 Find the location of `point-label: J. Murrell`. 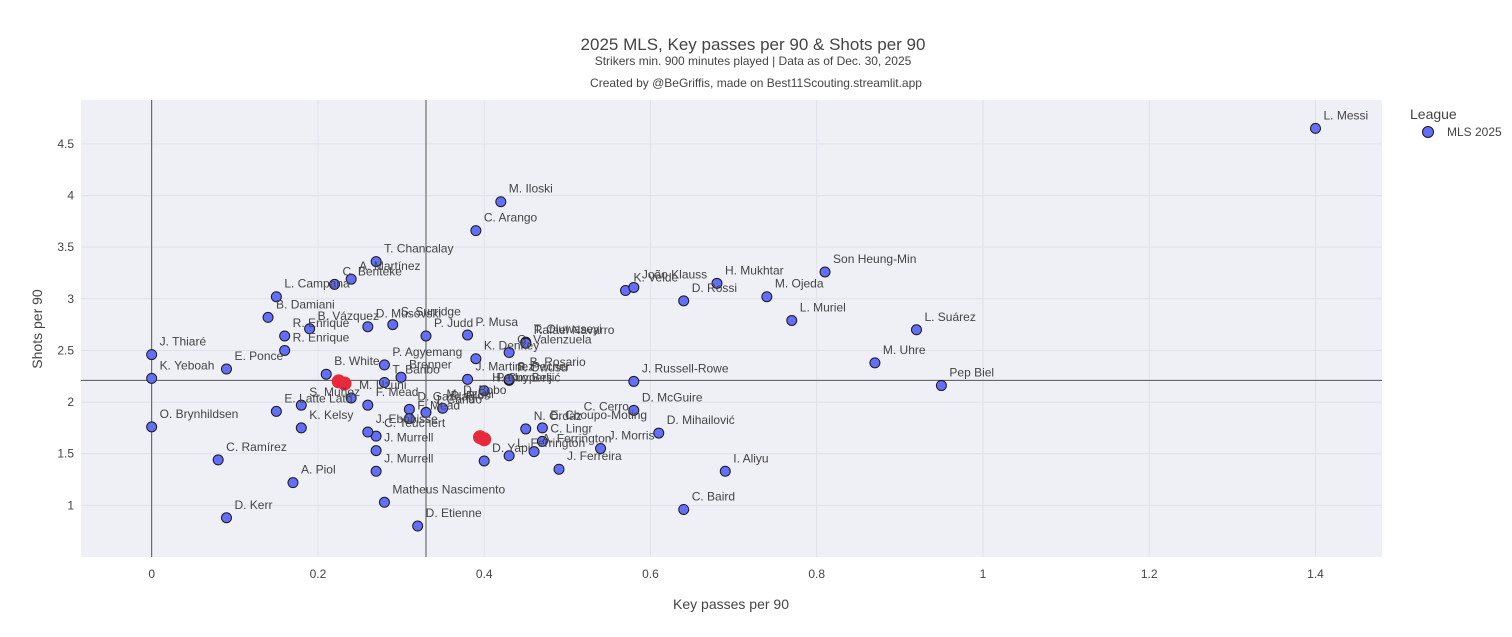

point-label: J. Murrell is located at coordinates (408, 458).